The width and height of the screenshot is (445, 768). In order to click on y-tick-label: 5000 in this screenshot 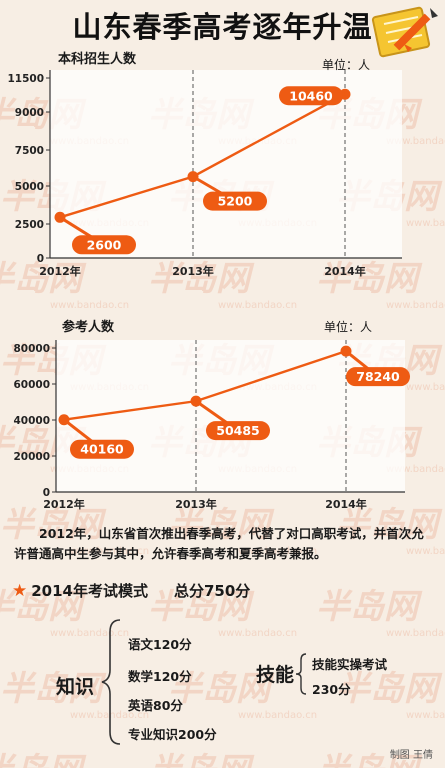, I will do `click(29, 187)`.